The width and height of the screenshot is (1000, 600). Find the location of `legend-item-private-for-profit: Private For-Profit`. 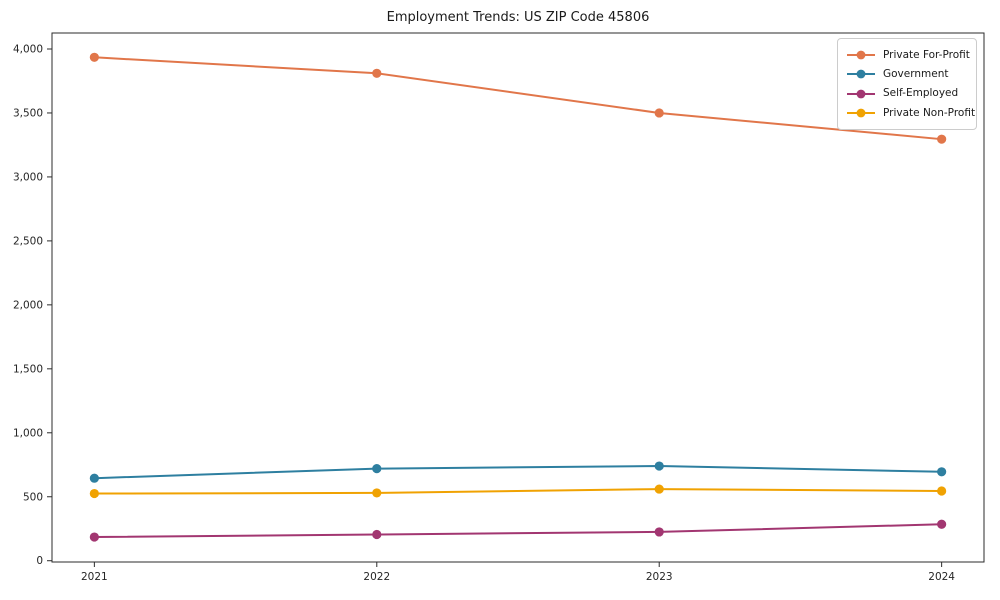

legend-item-private-for-profit: Private For-Profit is located at coordinates (908, 55).